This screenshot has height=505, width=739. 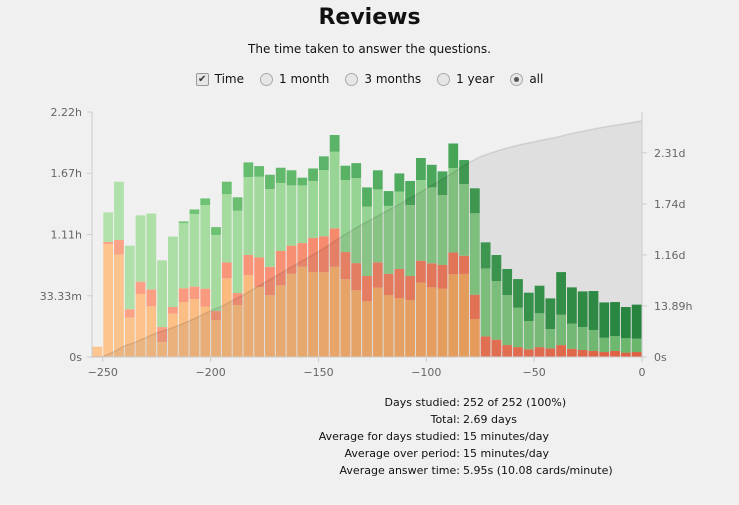 I want to click on x-tick-label: −250, so click(x=103, y=372).